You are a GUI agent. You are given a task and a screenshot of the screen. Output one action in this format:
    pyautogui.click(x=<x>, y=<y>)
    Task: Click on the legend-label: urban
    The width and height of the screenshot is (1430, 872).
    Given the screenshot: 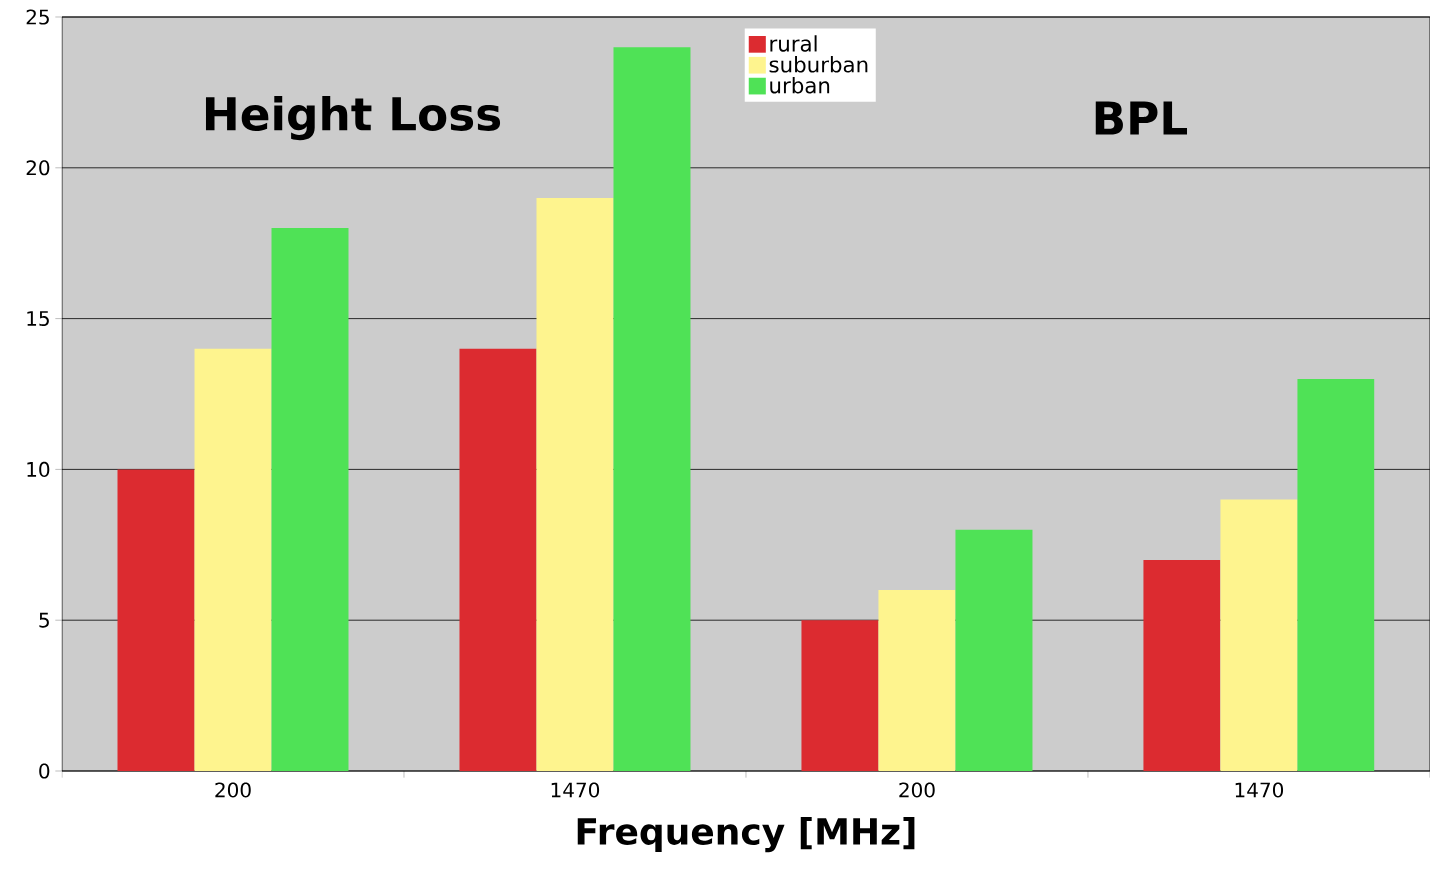 What is the action you would take?
    pyautogui.click(x=800, y=85)
    